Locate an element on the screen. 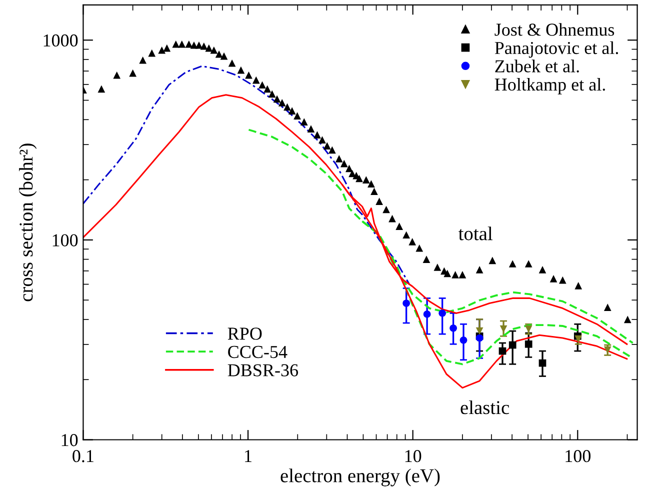 The height and width of the screenshot is (493, 645). legend-label: Zubek et al. is located at coordinates (537, 66).